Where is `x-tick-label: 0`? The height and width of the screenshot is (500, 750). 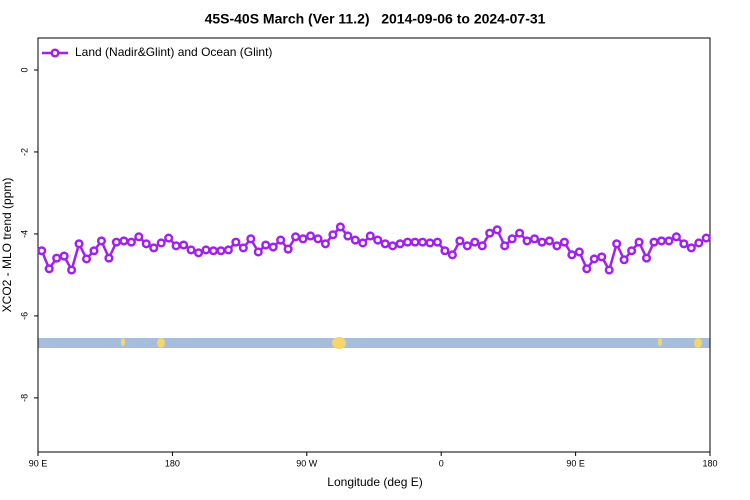 x-tick-label: 0 is located at coordinates (441, 463).